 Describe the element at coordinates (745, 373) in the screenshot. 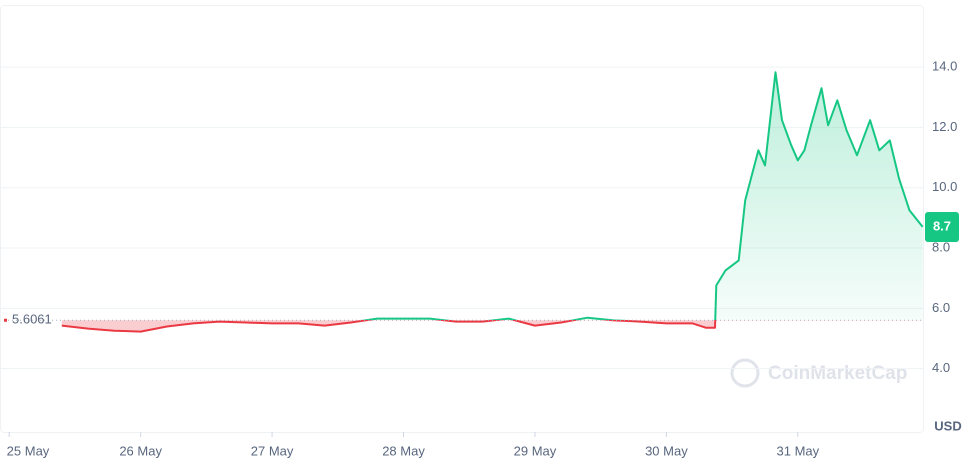

I see `watermark-logo` at that location.